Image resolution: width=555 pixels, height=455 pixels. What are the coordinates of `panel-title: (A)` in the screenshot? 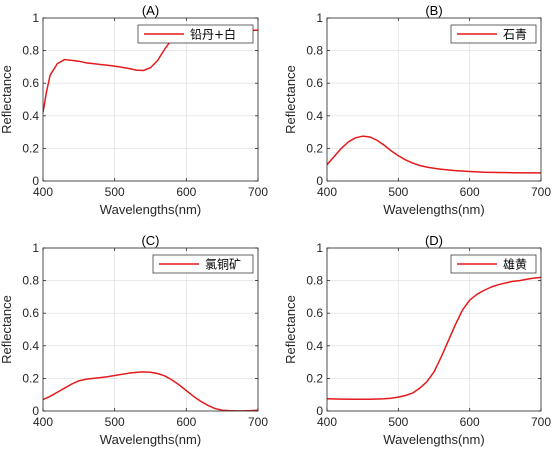 It's located at (150, 10).